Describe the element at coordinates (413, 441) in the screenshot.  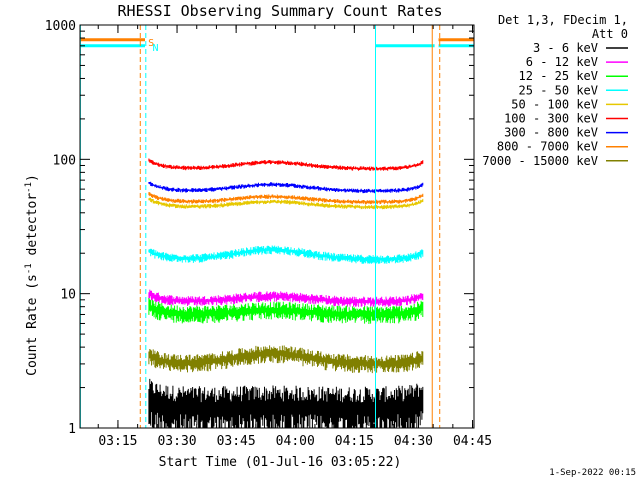
I see `x-tick-label-6: 04:30` at that location.